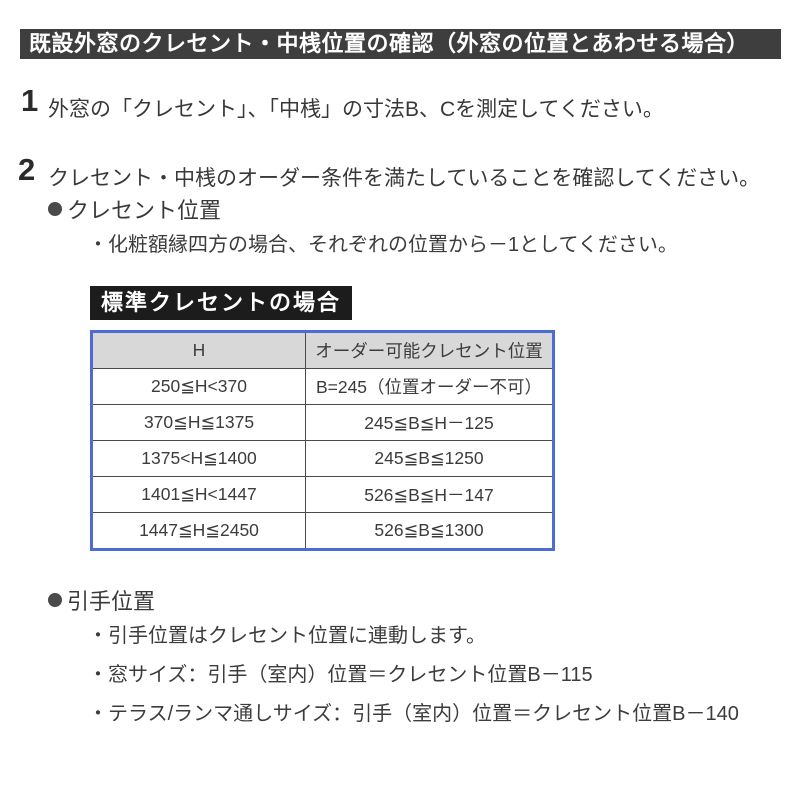 This screenshot has height=800, width=800. Describe the element at coordinates (198, 494) in the screenshot. I see `table-cell-h-range: 1401≦H<1447` at that location.